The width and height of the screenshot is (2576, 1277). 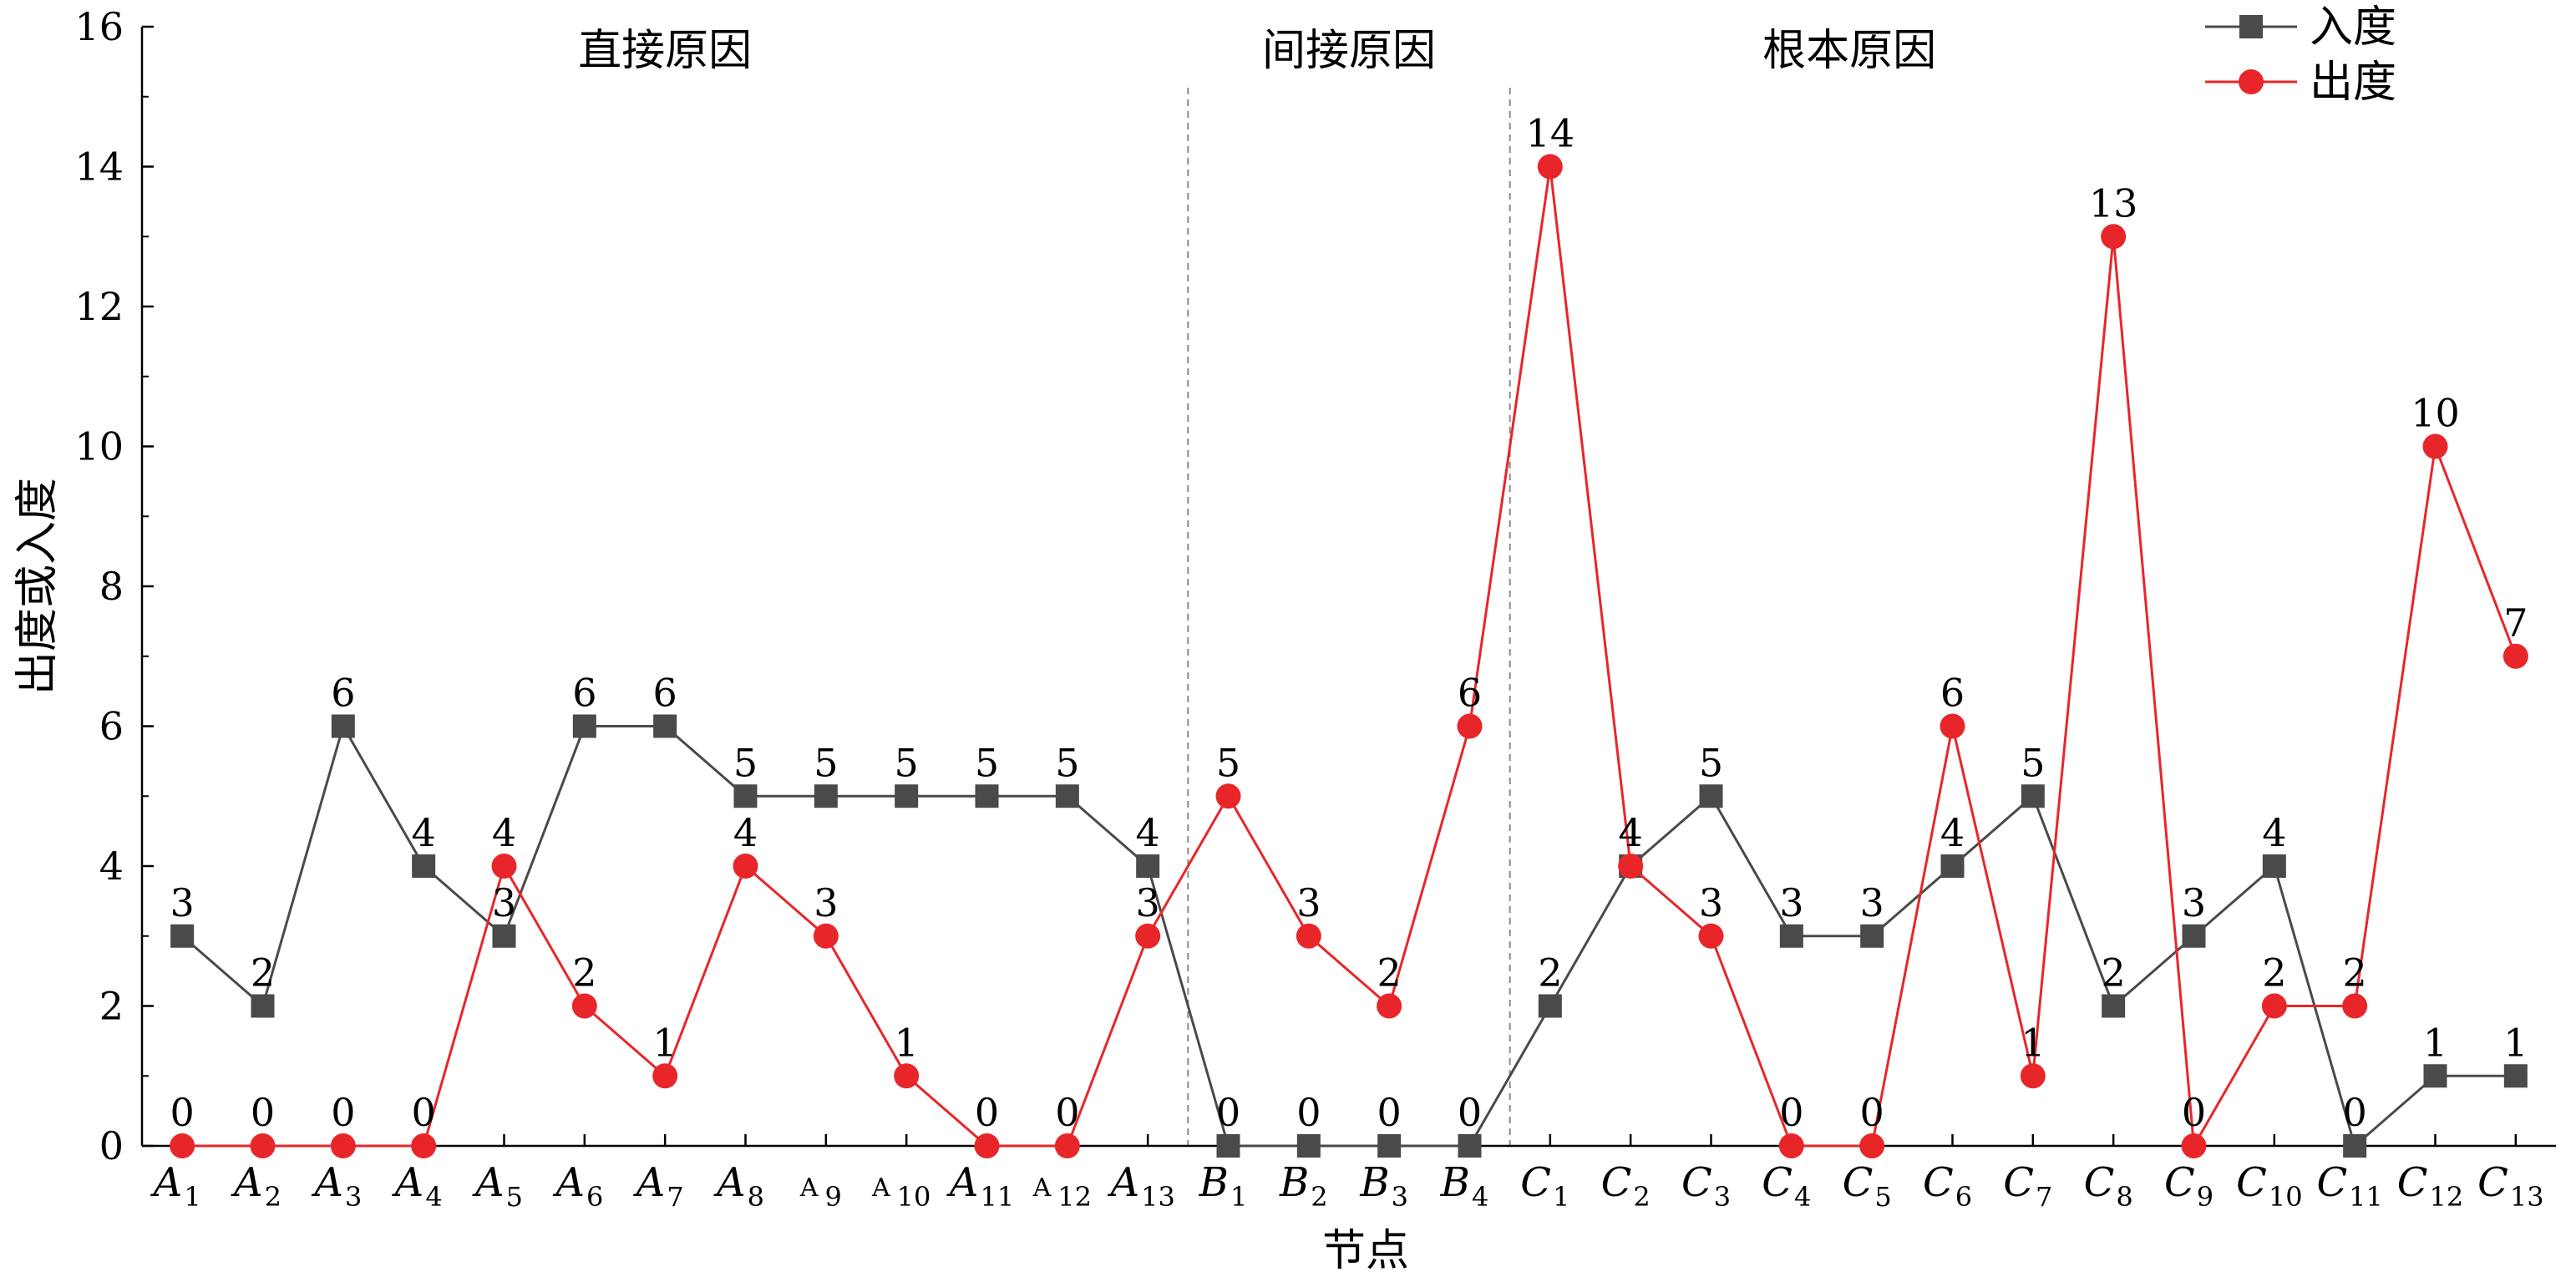 I want to click on out-degree-label: 5, so click(x=1228, y=763).